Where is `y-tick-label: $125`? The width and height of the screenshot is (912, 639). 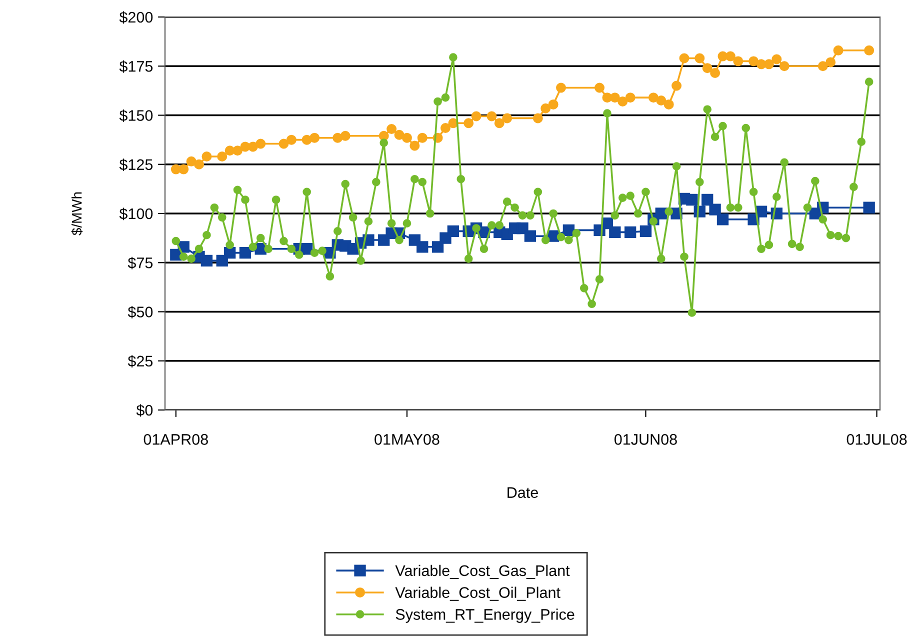 y-tick-label: $125 is located at coordinates (136, 164).